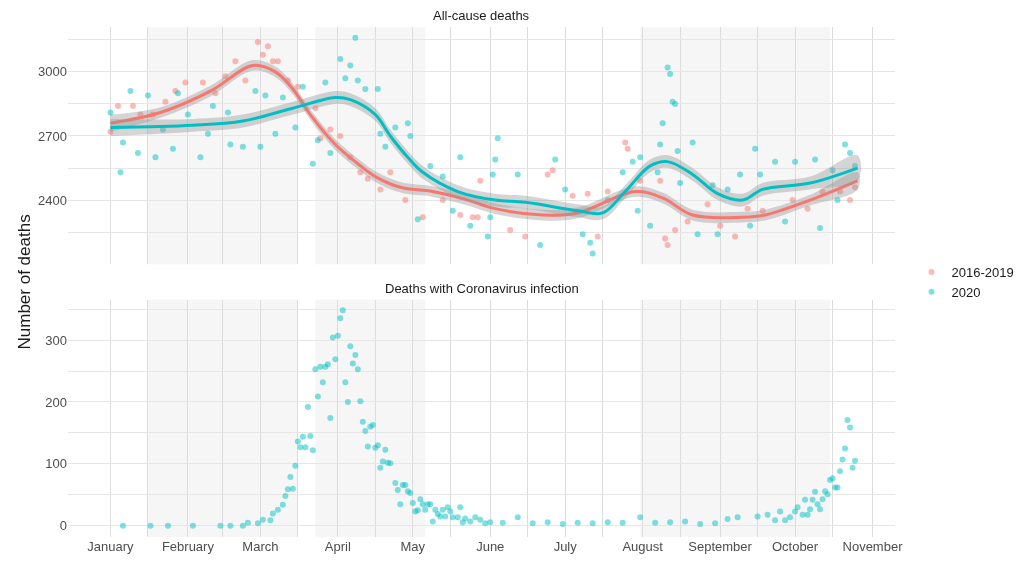  Describe the element at coordinates (490, 546) in the screenshot. I see `x-tick-label: June` at that location.